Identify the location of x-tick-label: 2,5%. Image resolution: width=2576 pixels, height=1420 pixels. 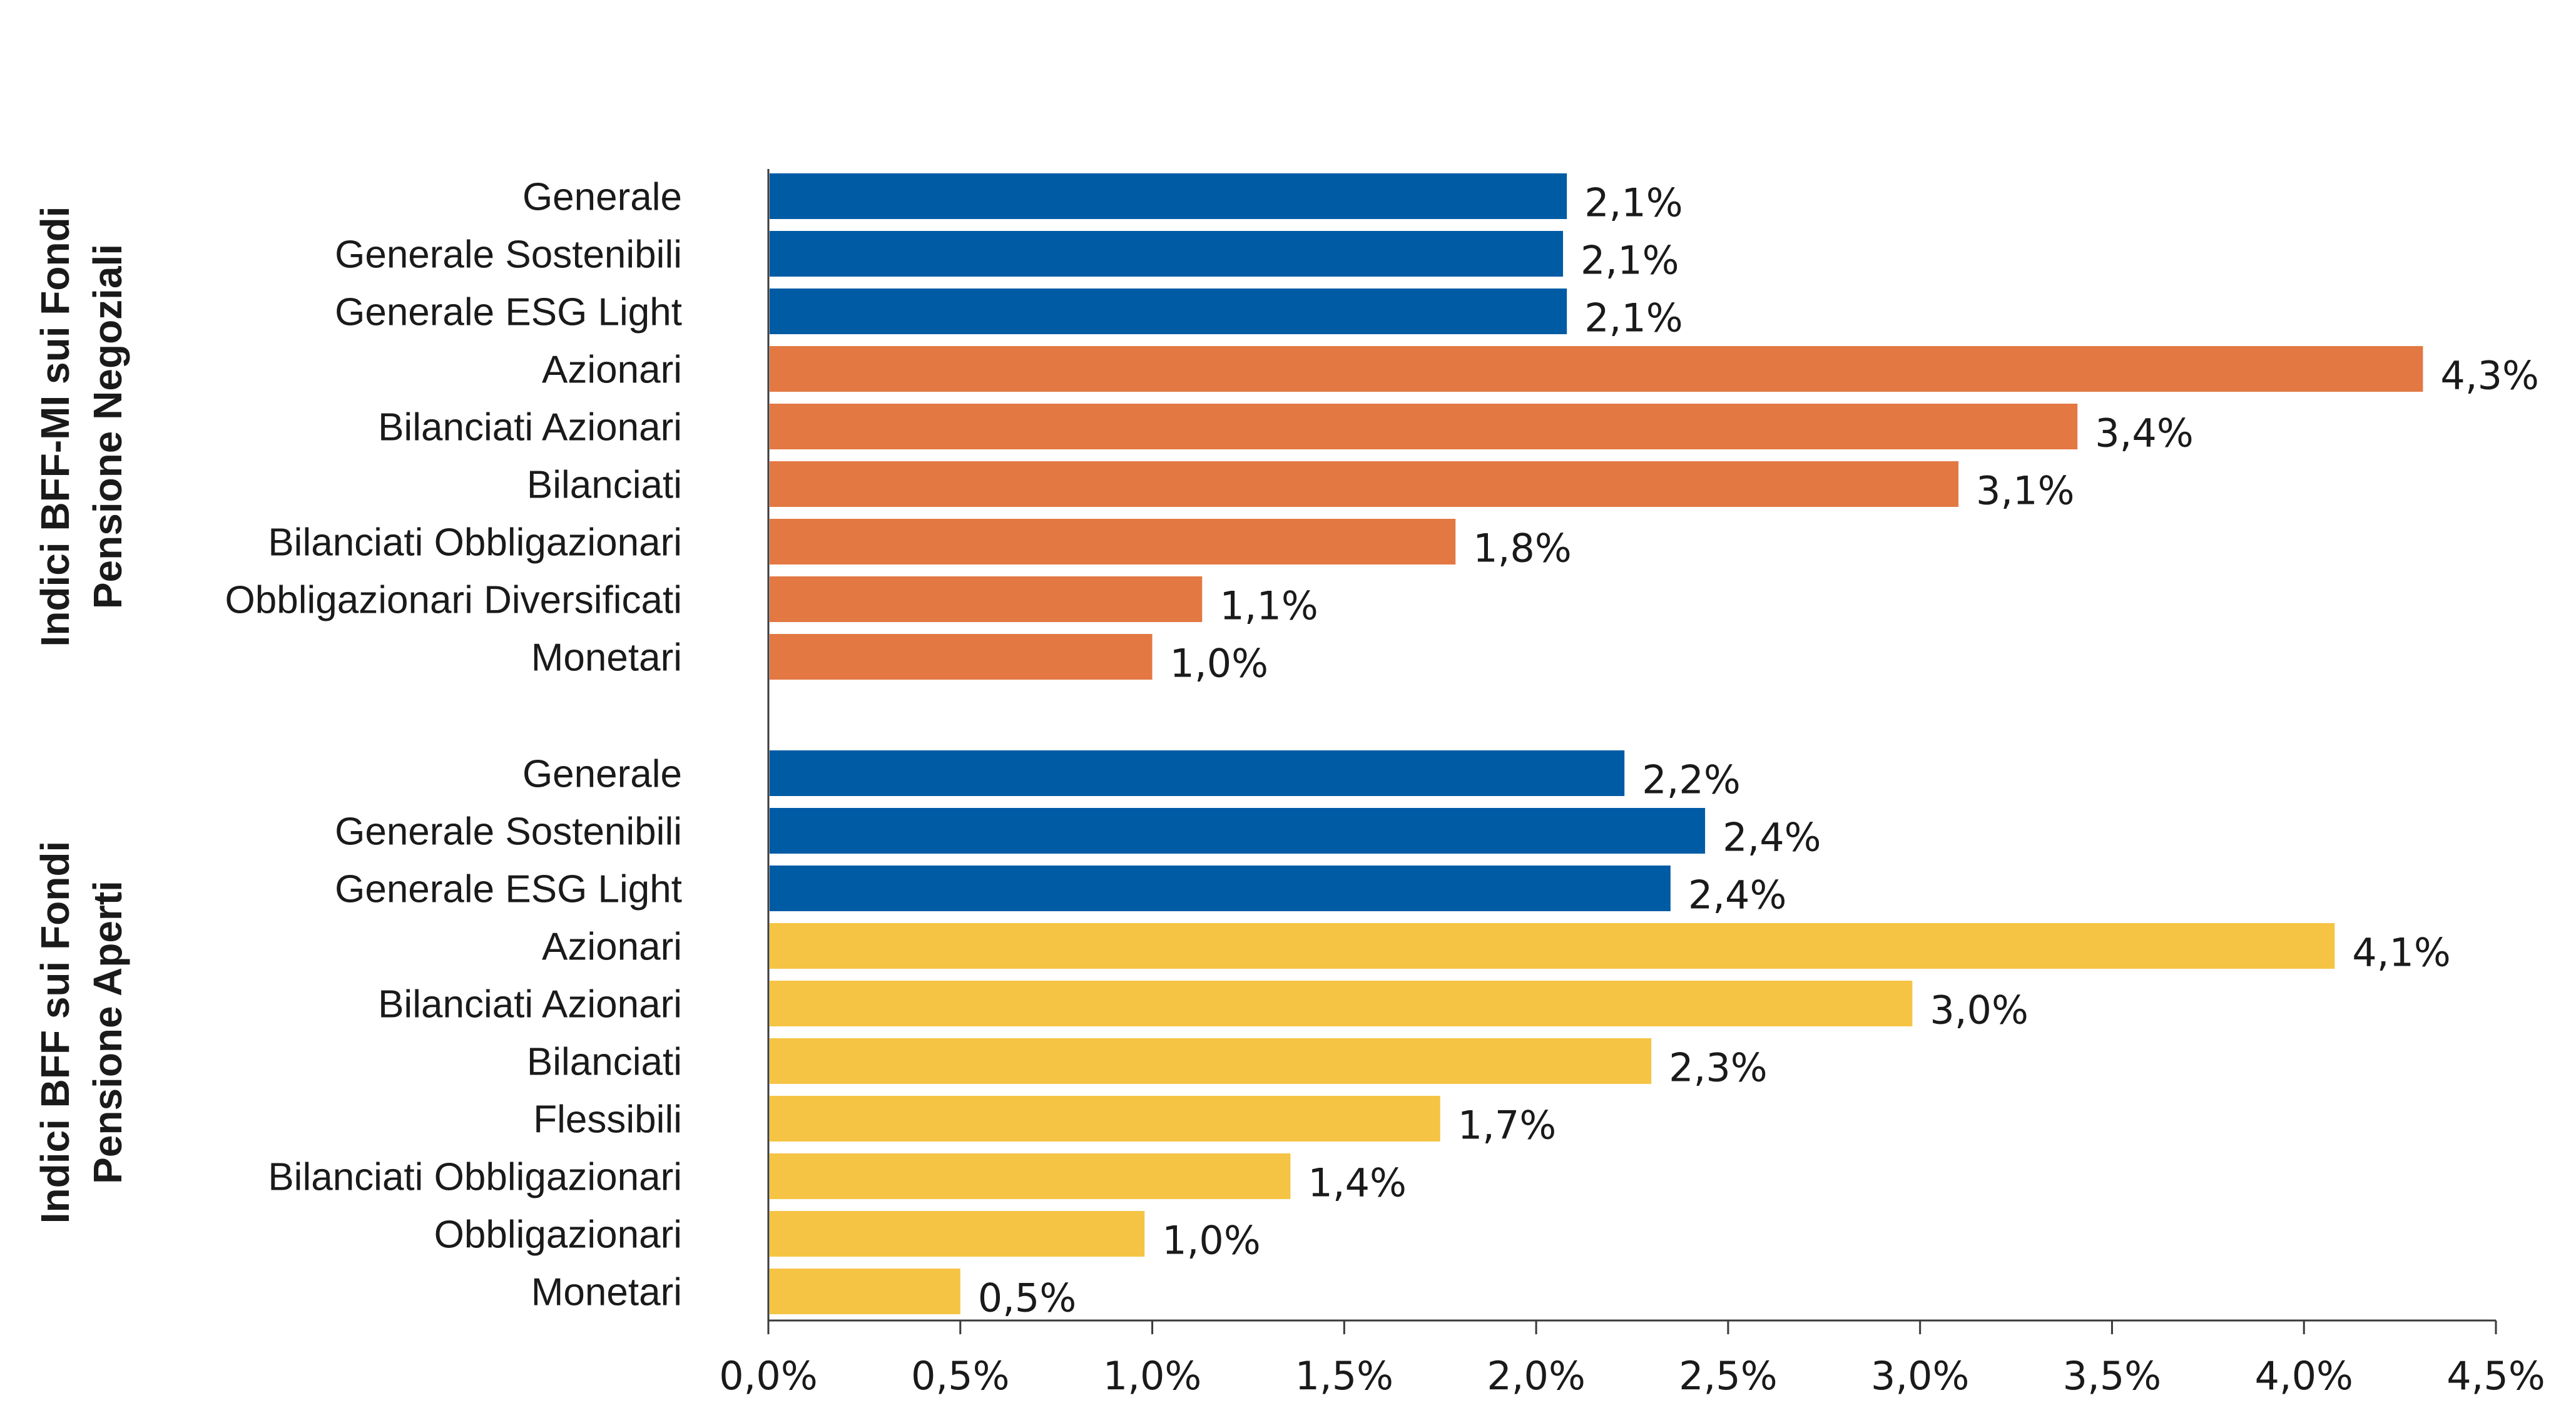
(1729, 1376).